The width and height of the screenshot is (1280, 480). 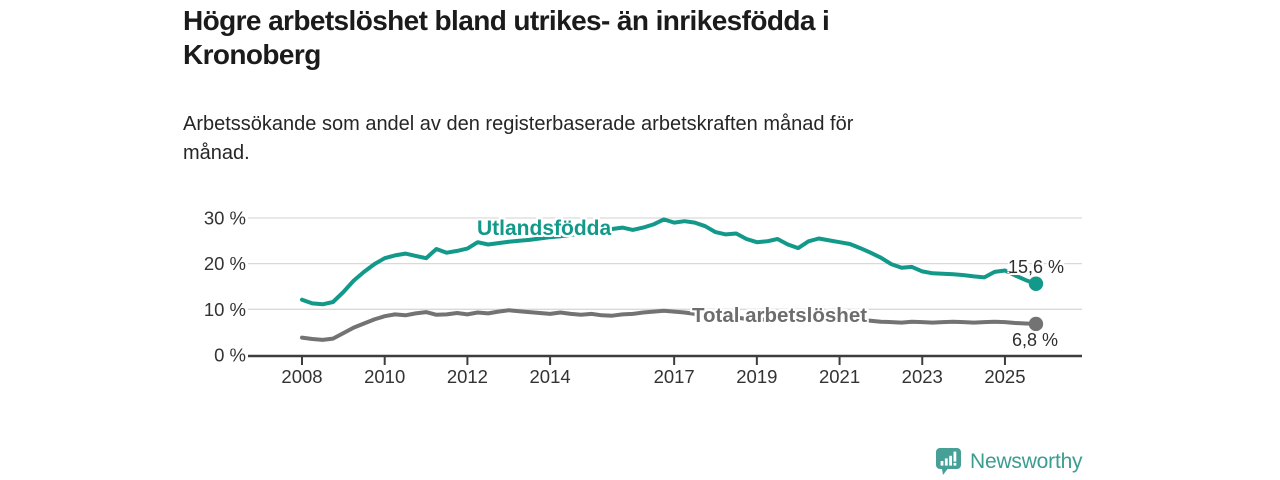 What do you see at coordinates (948, 461) in the screenshot?
I see `newsworthy-bubble-chart-icon` at bounding box center [948, 461].